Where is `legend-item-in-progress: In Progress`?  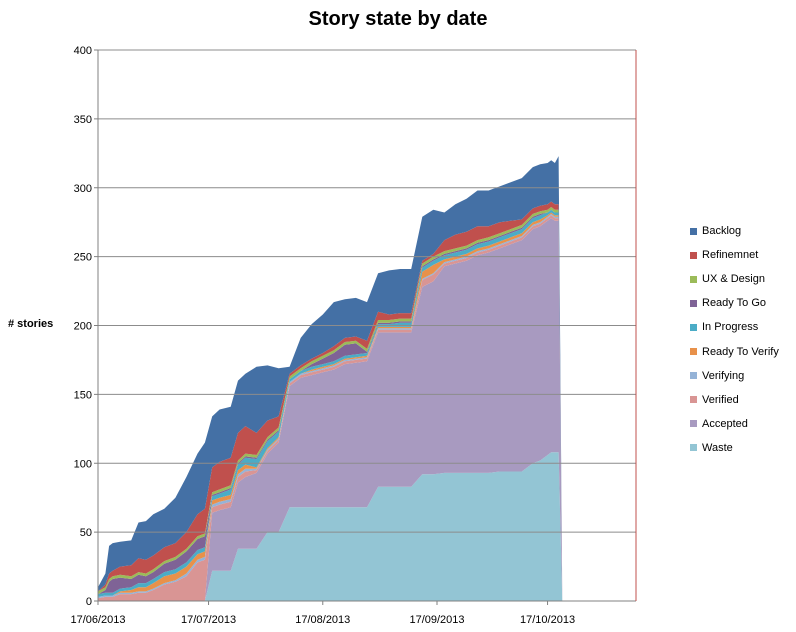
legend-item-in-progress: In Progress is located at coordinates (742, 327).